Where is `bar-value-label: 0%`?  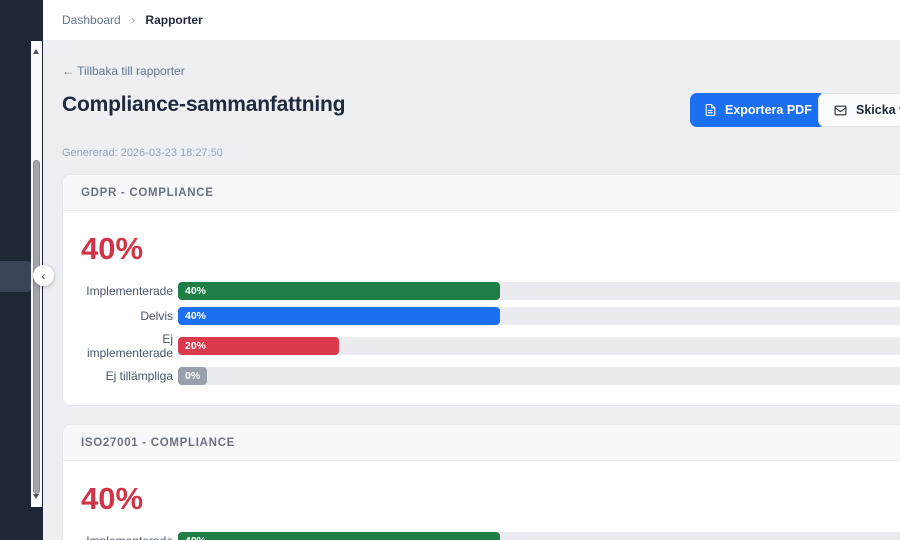
bar-value-label: 0% is located at coordinates (193, 376).